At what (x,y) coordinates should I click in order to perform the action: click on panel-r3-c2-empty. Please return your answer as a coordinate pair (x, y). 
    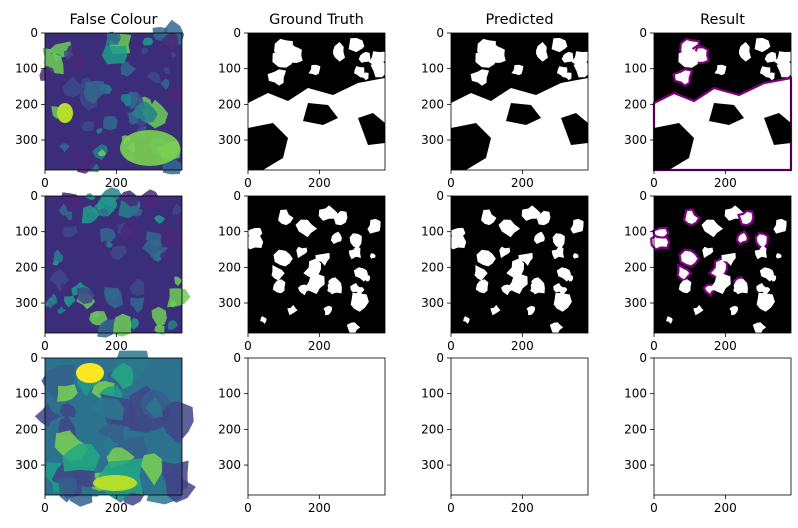
    Looking at the image, I should click on (316, 426).